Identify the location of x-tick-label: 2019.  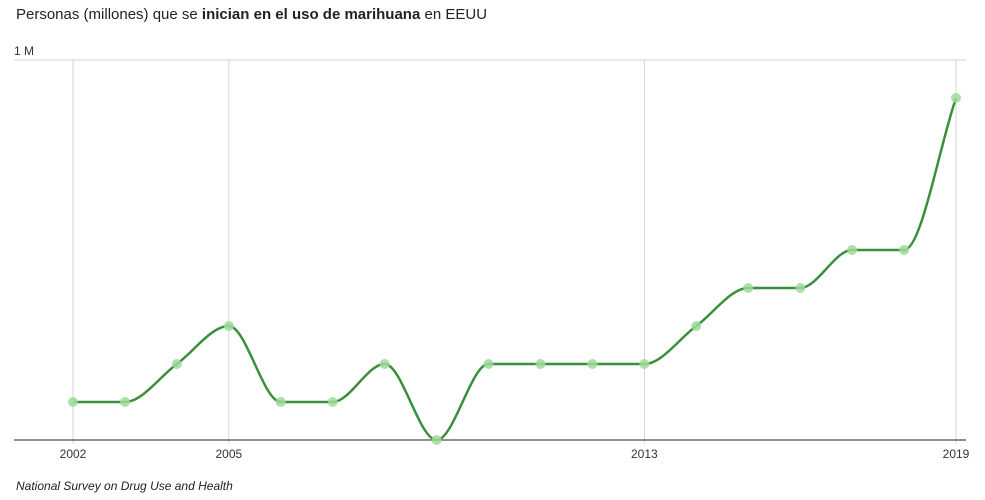
(956, 454).